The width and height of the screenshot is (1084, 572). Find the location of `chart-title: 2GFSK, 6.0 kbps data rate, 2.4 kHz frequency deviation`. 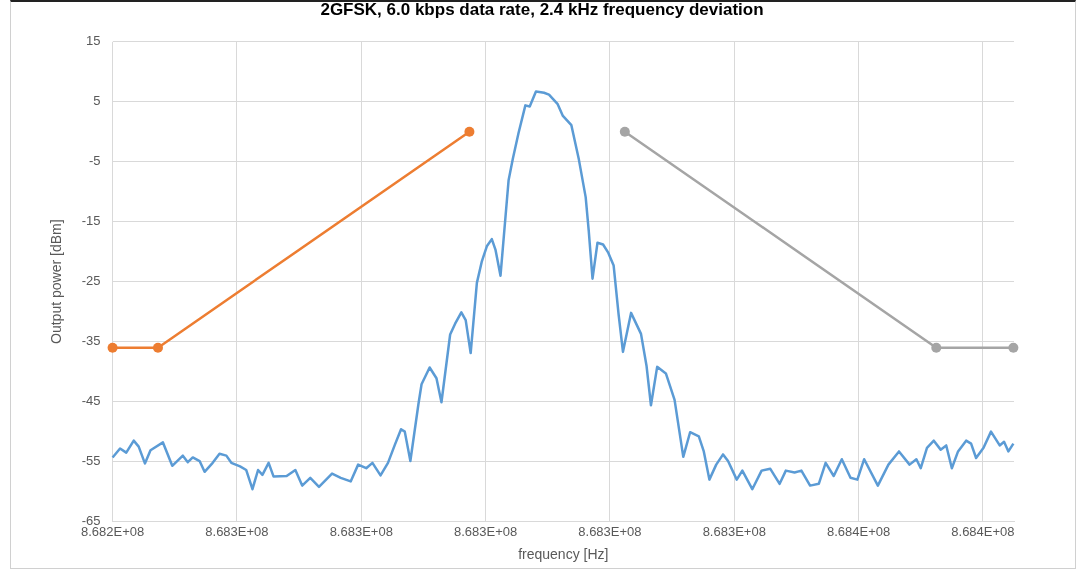

chart-title: 2GFSK, 6.0 kbps data rate, 2.4 kHz frequency deviation is located at coordinates (542, 10).